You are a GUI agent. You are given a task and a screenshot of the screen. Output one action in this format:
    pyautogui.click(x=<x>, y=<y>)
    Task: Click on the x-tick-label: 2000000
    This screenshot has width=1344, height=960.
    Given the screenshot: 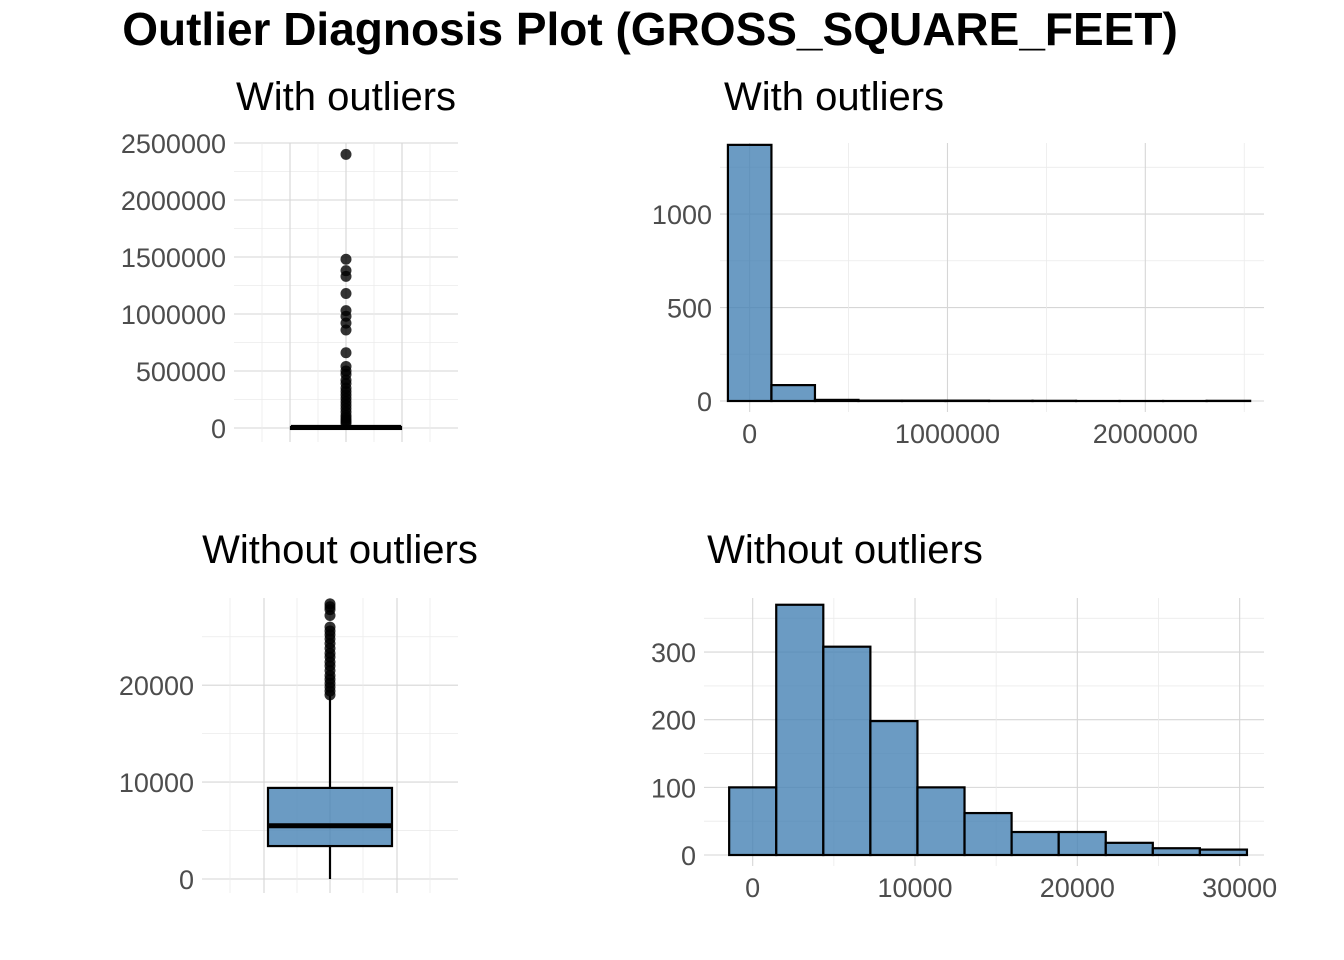 What is the action you would take?
    pyautogui.click(x=1145, y=434)
    